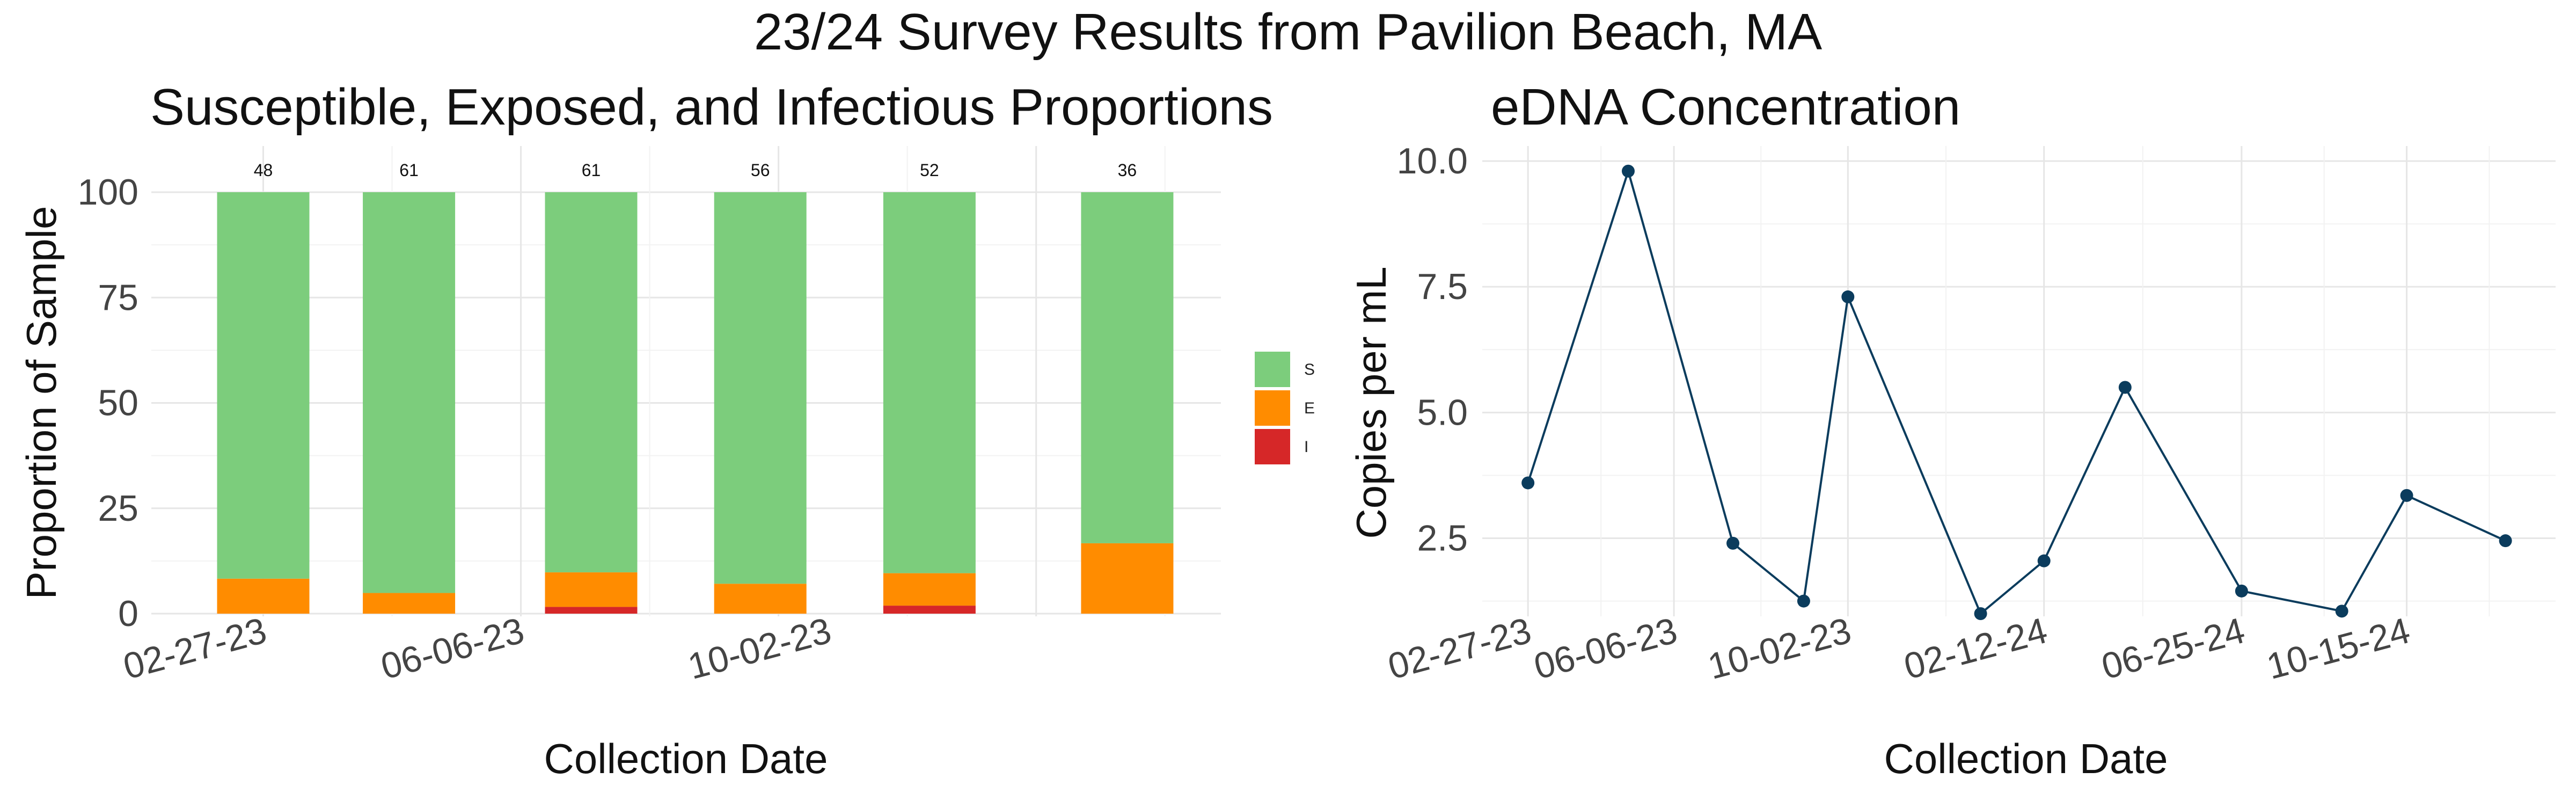  I want to click on legend-label-E: E, so click(1309, 408).